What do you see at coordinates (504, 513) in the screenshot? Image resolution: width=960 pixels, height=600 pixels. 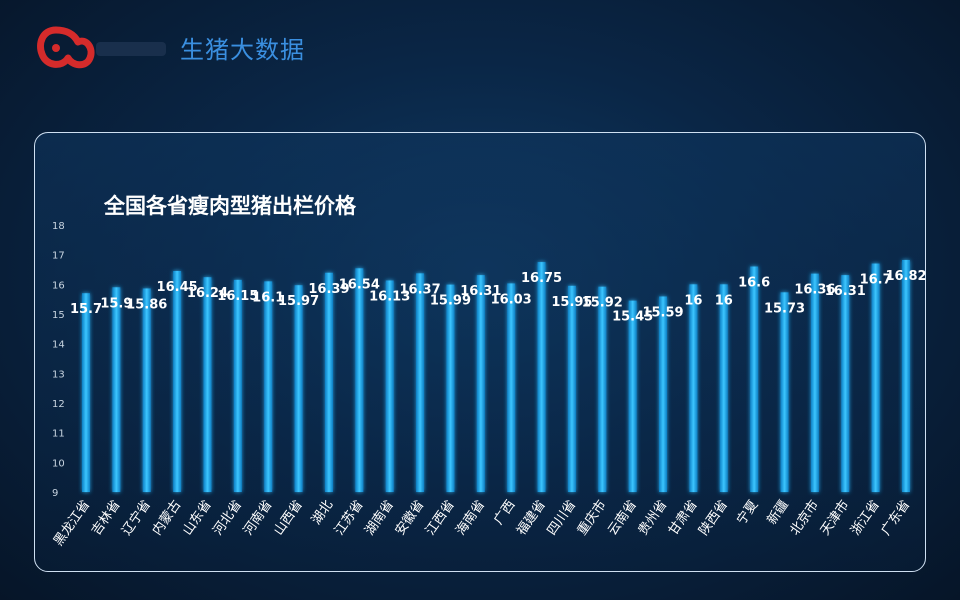 I see `category-label: 广西` at bounding box center [504, 513].